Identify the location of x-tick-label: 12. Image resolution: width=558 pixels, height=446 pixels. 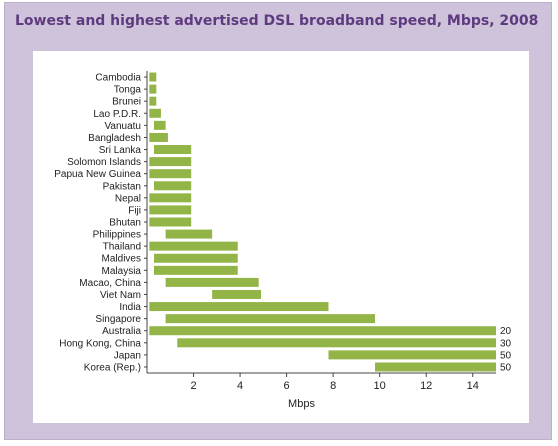
(426, 386).